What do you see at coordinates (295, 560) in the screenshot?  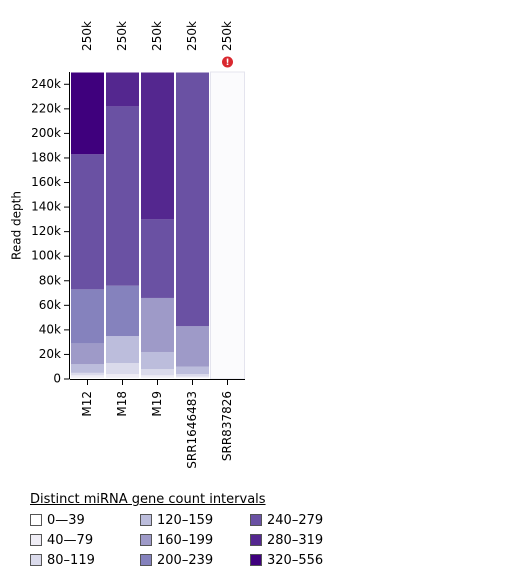 I see `legend-label: 320–556` at bounding box center [295, 560].